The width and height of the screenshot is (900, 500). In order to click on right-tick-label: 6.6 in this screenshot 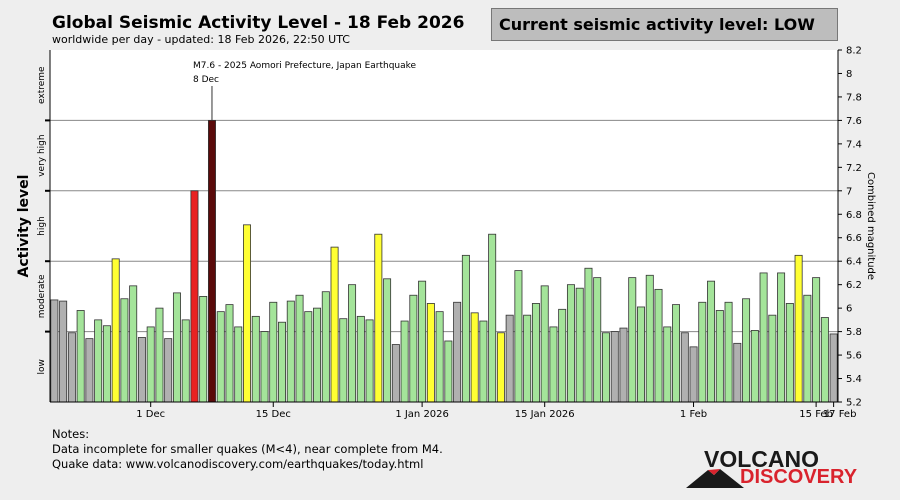, I will do `click(854, 238)`.